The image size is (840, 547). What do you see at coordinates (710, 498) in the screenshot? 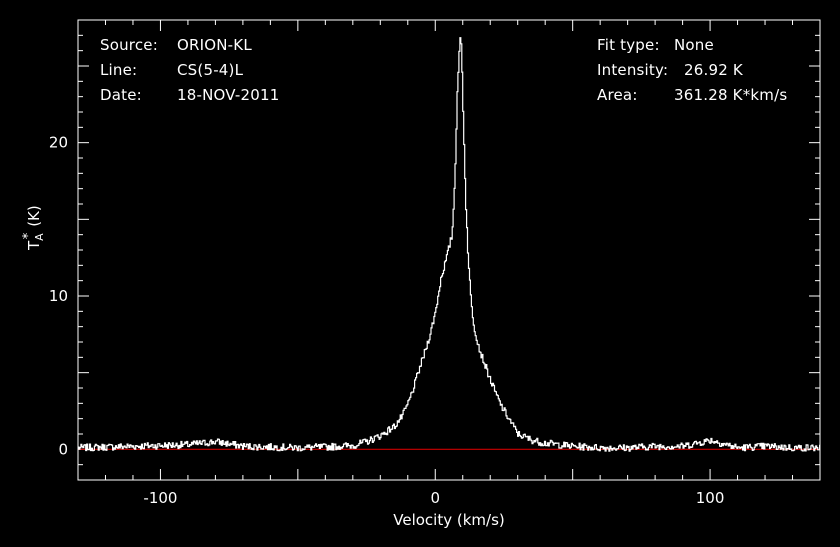
I see `x-tick-label: 100` at bounding box center [710, 498].